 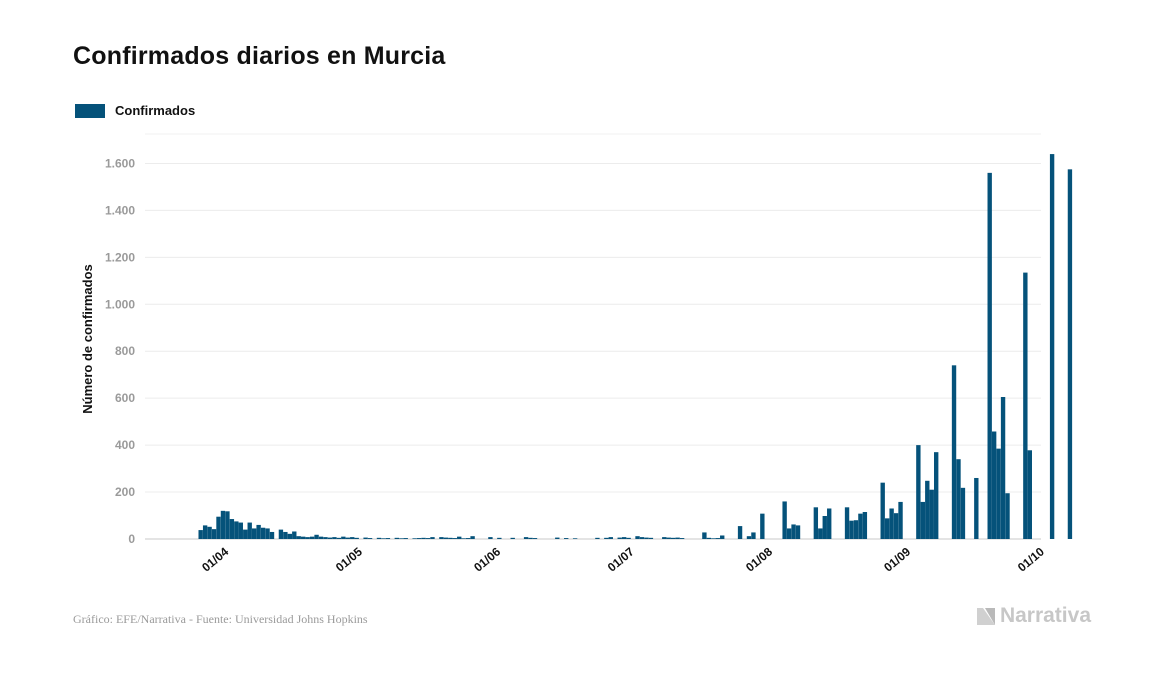 I want to click on y-axis-label: Número de confirmados, so click(x=87, y=339).